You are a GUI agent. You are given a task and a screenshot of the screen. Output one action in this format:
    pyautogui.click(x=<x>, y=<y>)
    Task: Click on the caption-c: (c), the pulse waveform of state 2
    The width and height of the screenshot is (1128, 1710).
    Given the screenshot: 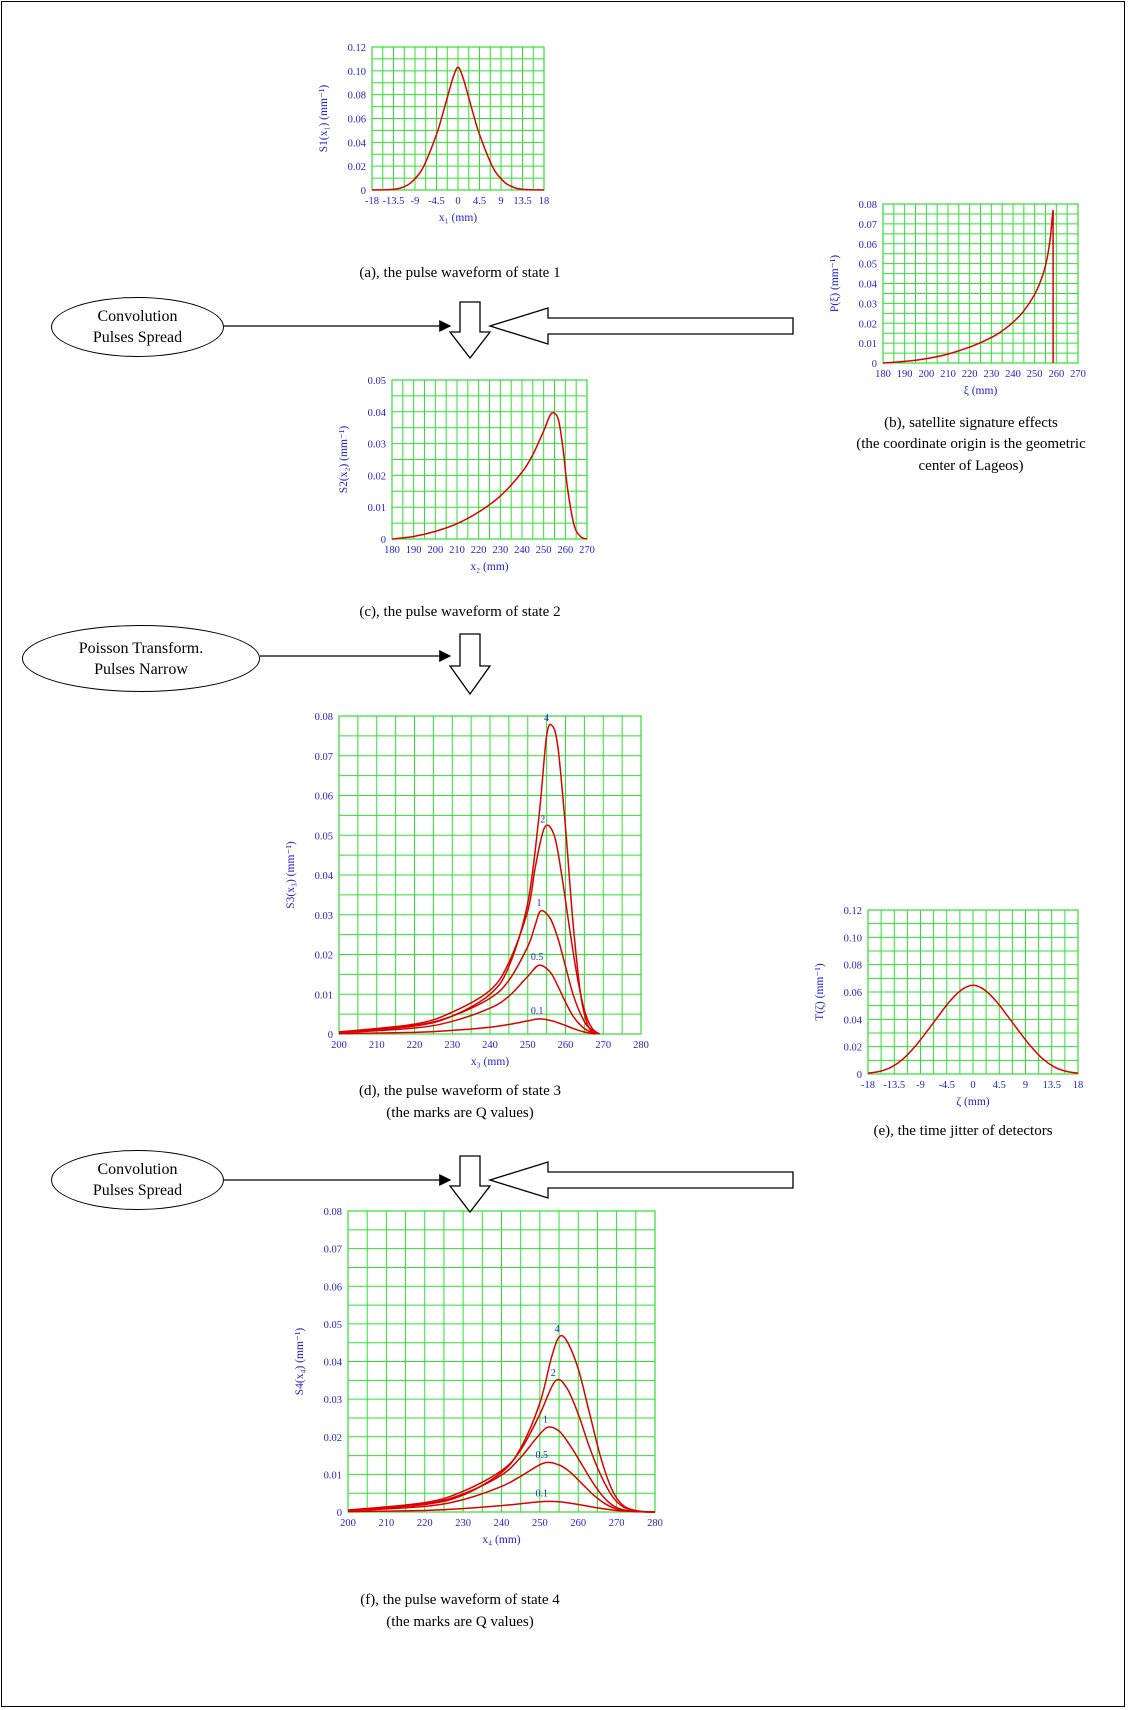 What is the action you would take?
    pyautogui.click(x=460, y=612)
    